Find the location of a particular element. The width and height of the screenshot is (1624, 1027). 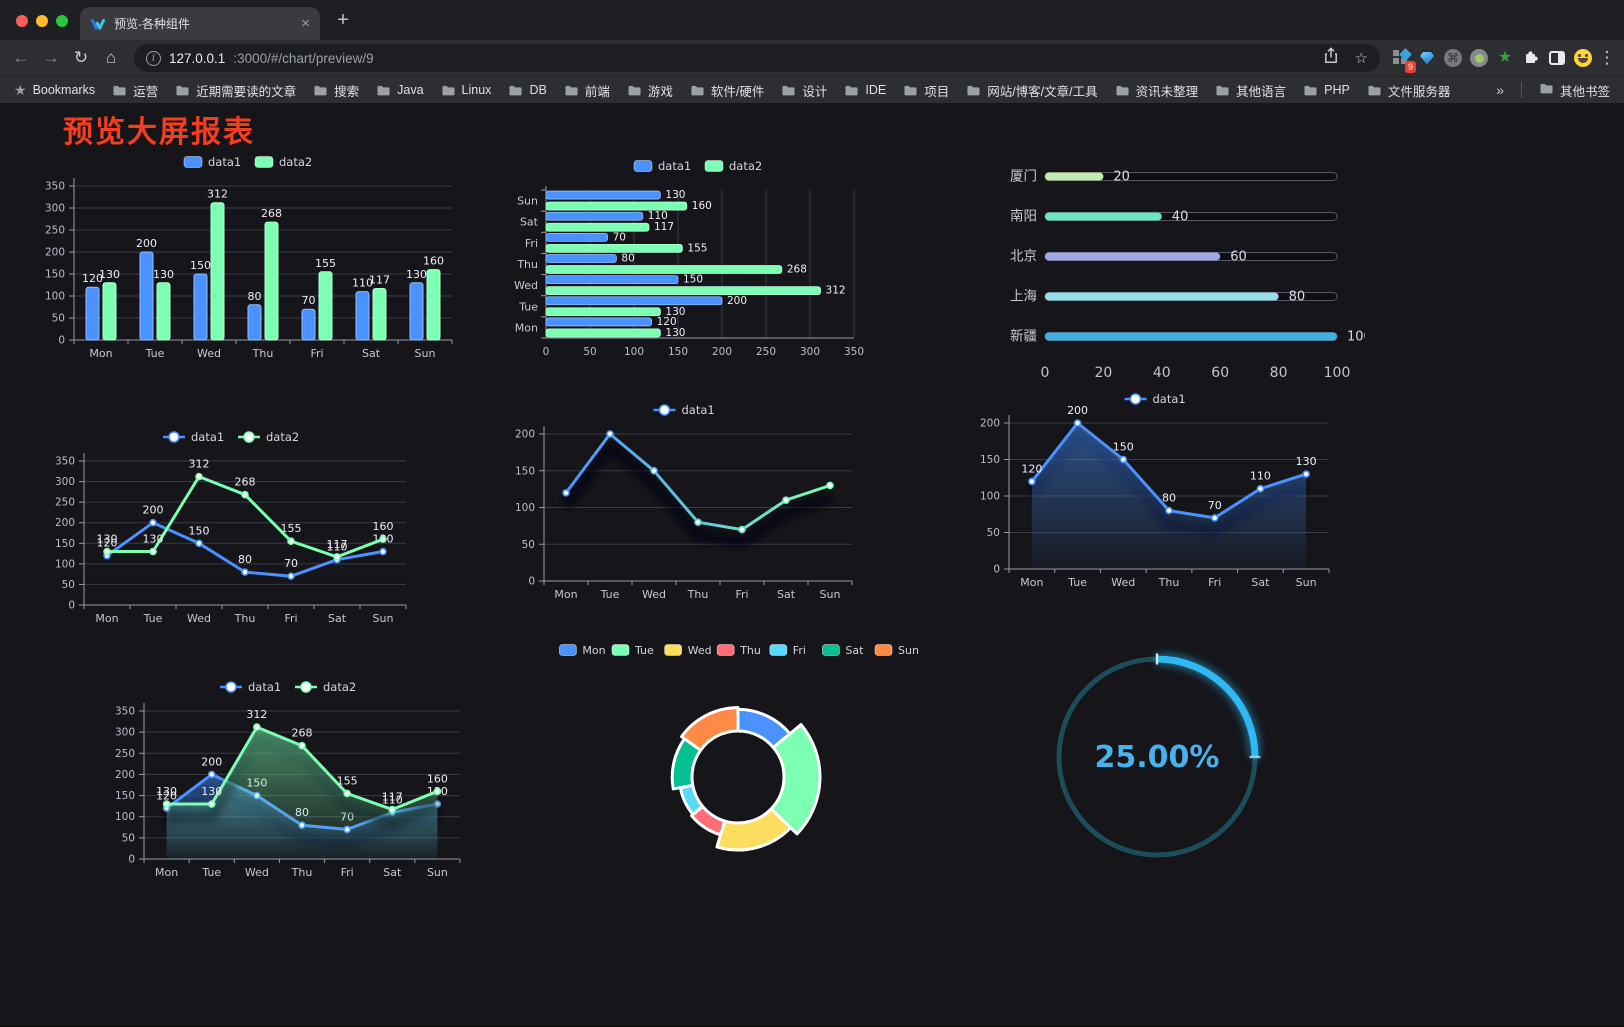

window-controls is located at coordinates (42, 21).